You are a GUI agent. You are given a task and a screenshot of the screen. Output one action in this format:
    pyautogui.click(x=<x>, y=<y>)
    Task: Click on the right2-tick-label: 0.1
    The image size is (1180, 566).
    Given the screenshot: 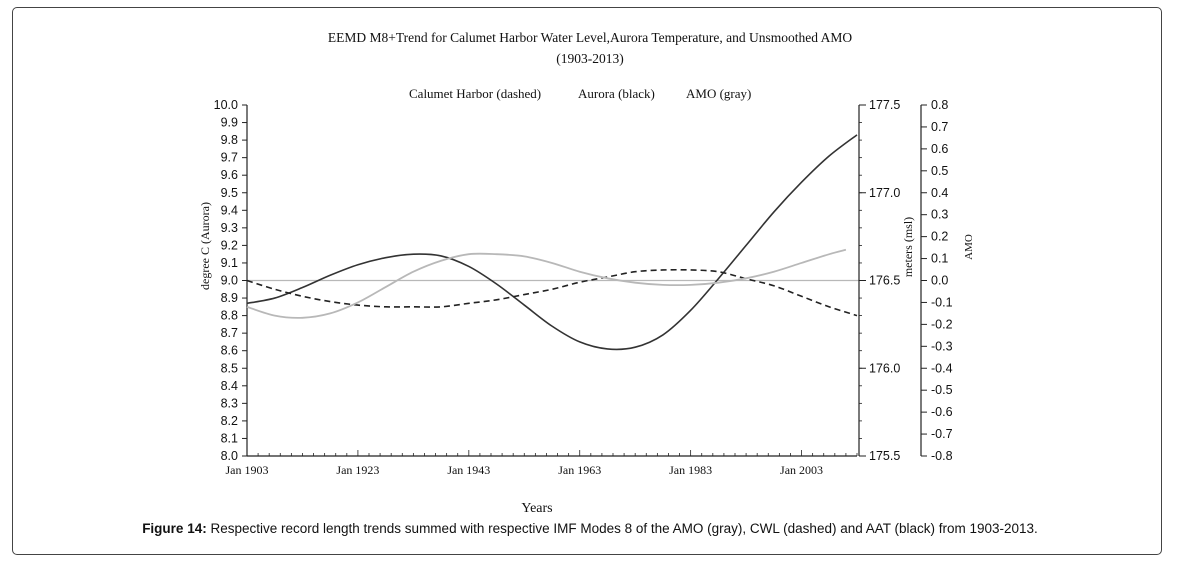 What is the action you would take?
    pyautogui.click(x=939, y=259)
    